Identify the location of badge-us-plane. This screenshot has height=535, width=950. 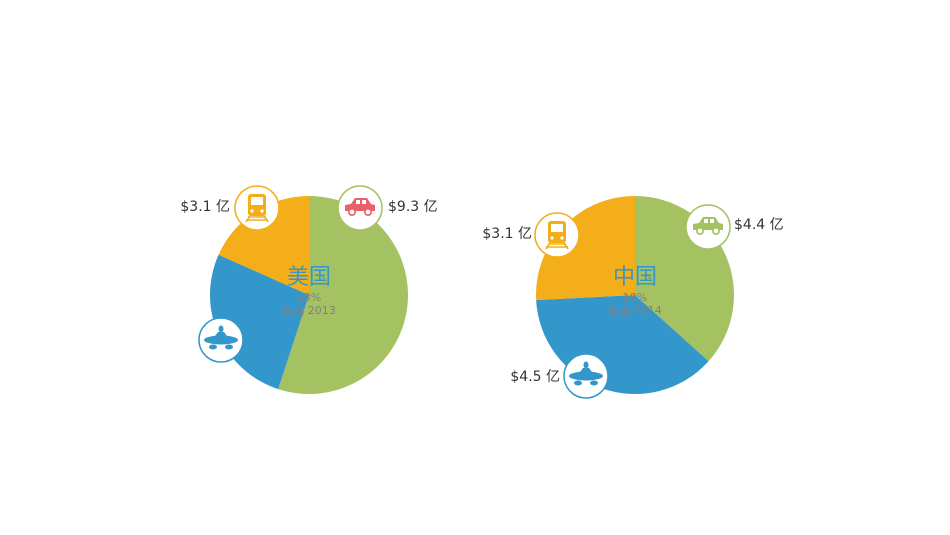
(221, 340).